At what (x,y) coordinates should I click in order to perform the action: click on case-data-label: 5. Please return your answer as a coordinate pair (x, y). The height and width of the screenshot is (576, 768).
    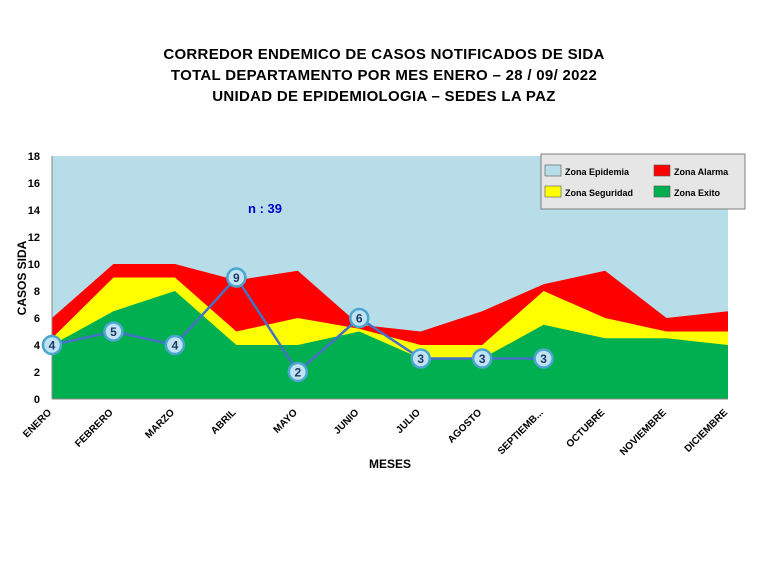
    Looking at the image, I should click on (113, 332).